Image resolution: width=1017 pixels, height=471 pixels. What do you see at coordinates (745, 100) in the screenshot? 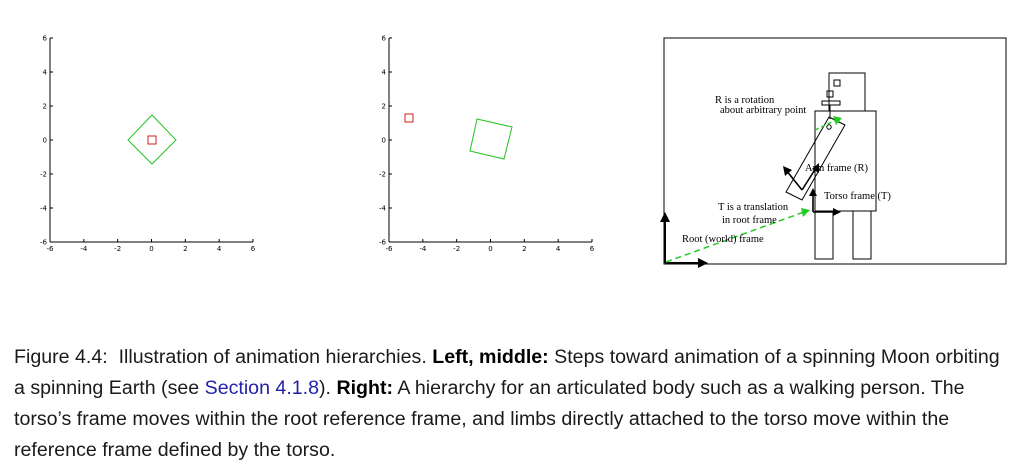
I see `label-rotation-line1: R is a rotation` at bounding box center [745, 100].